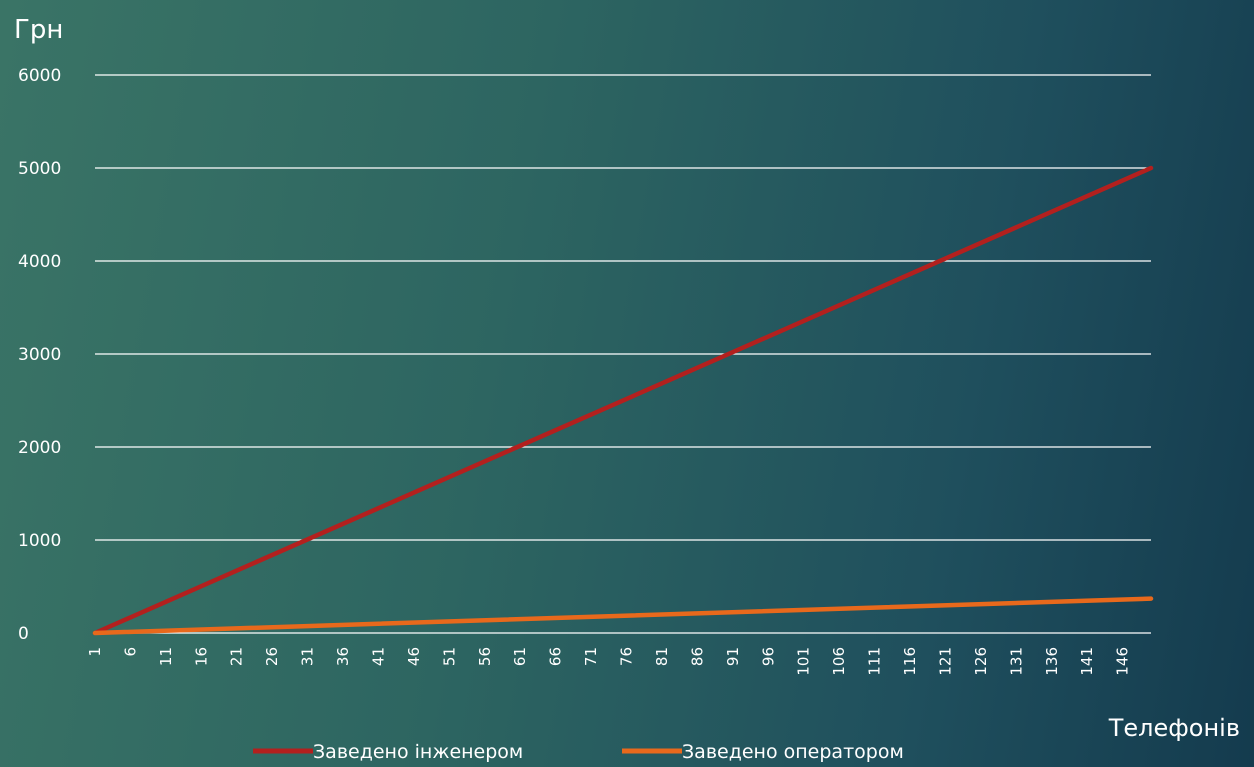 Image resolution: width=1254 pixels, height=767 pixels. I want to click on x-tick-label: 36, so click(343, 656).